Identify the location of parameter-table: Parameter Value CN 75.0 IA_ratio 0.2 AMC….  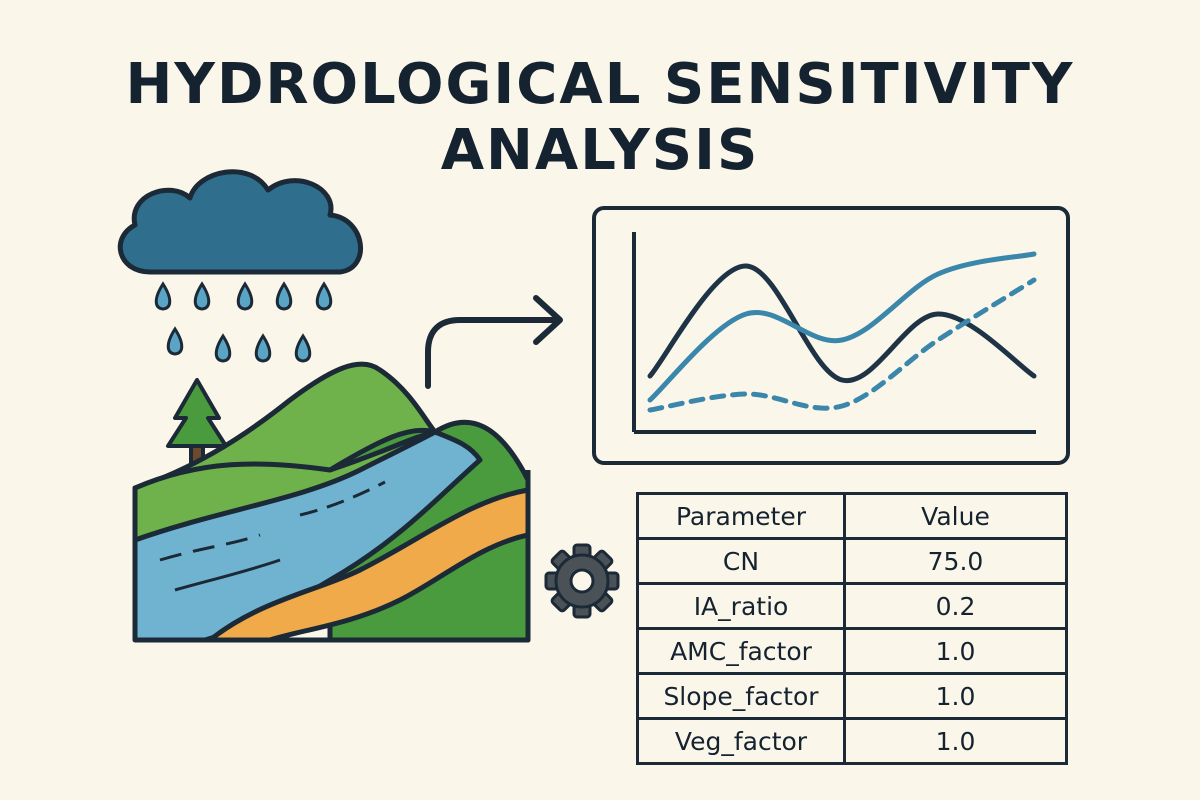
(852, 628).